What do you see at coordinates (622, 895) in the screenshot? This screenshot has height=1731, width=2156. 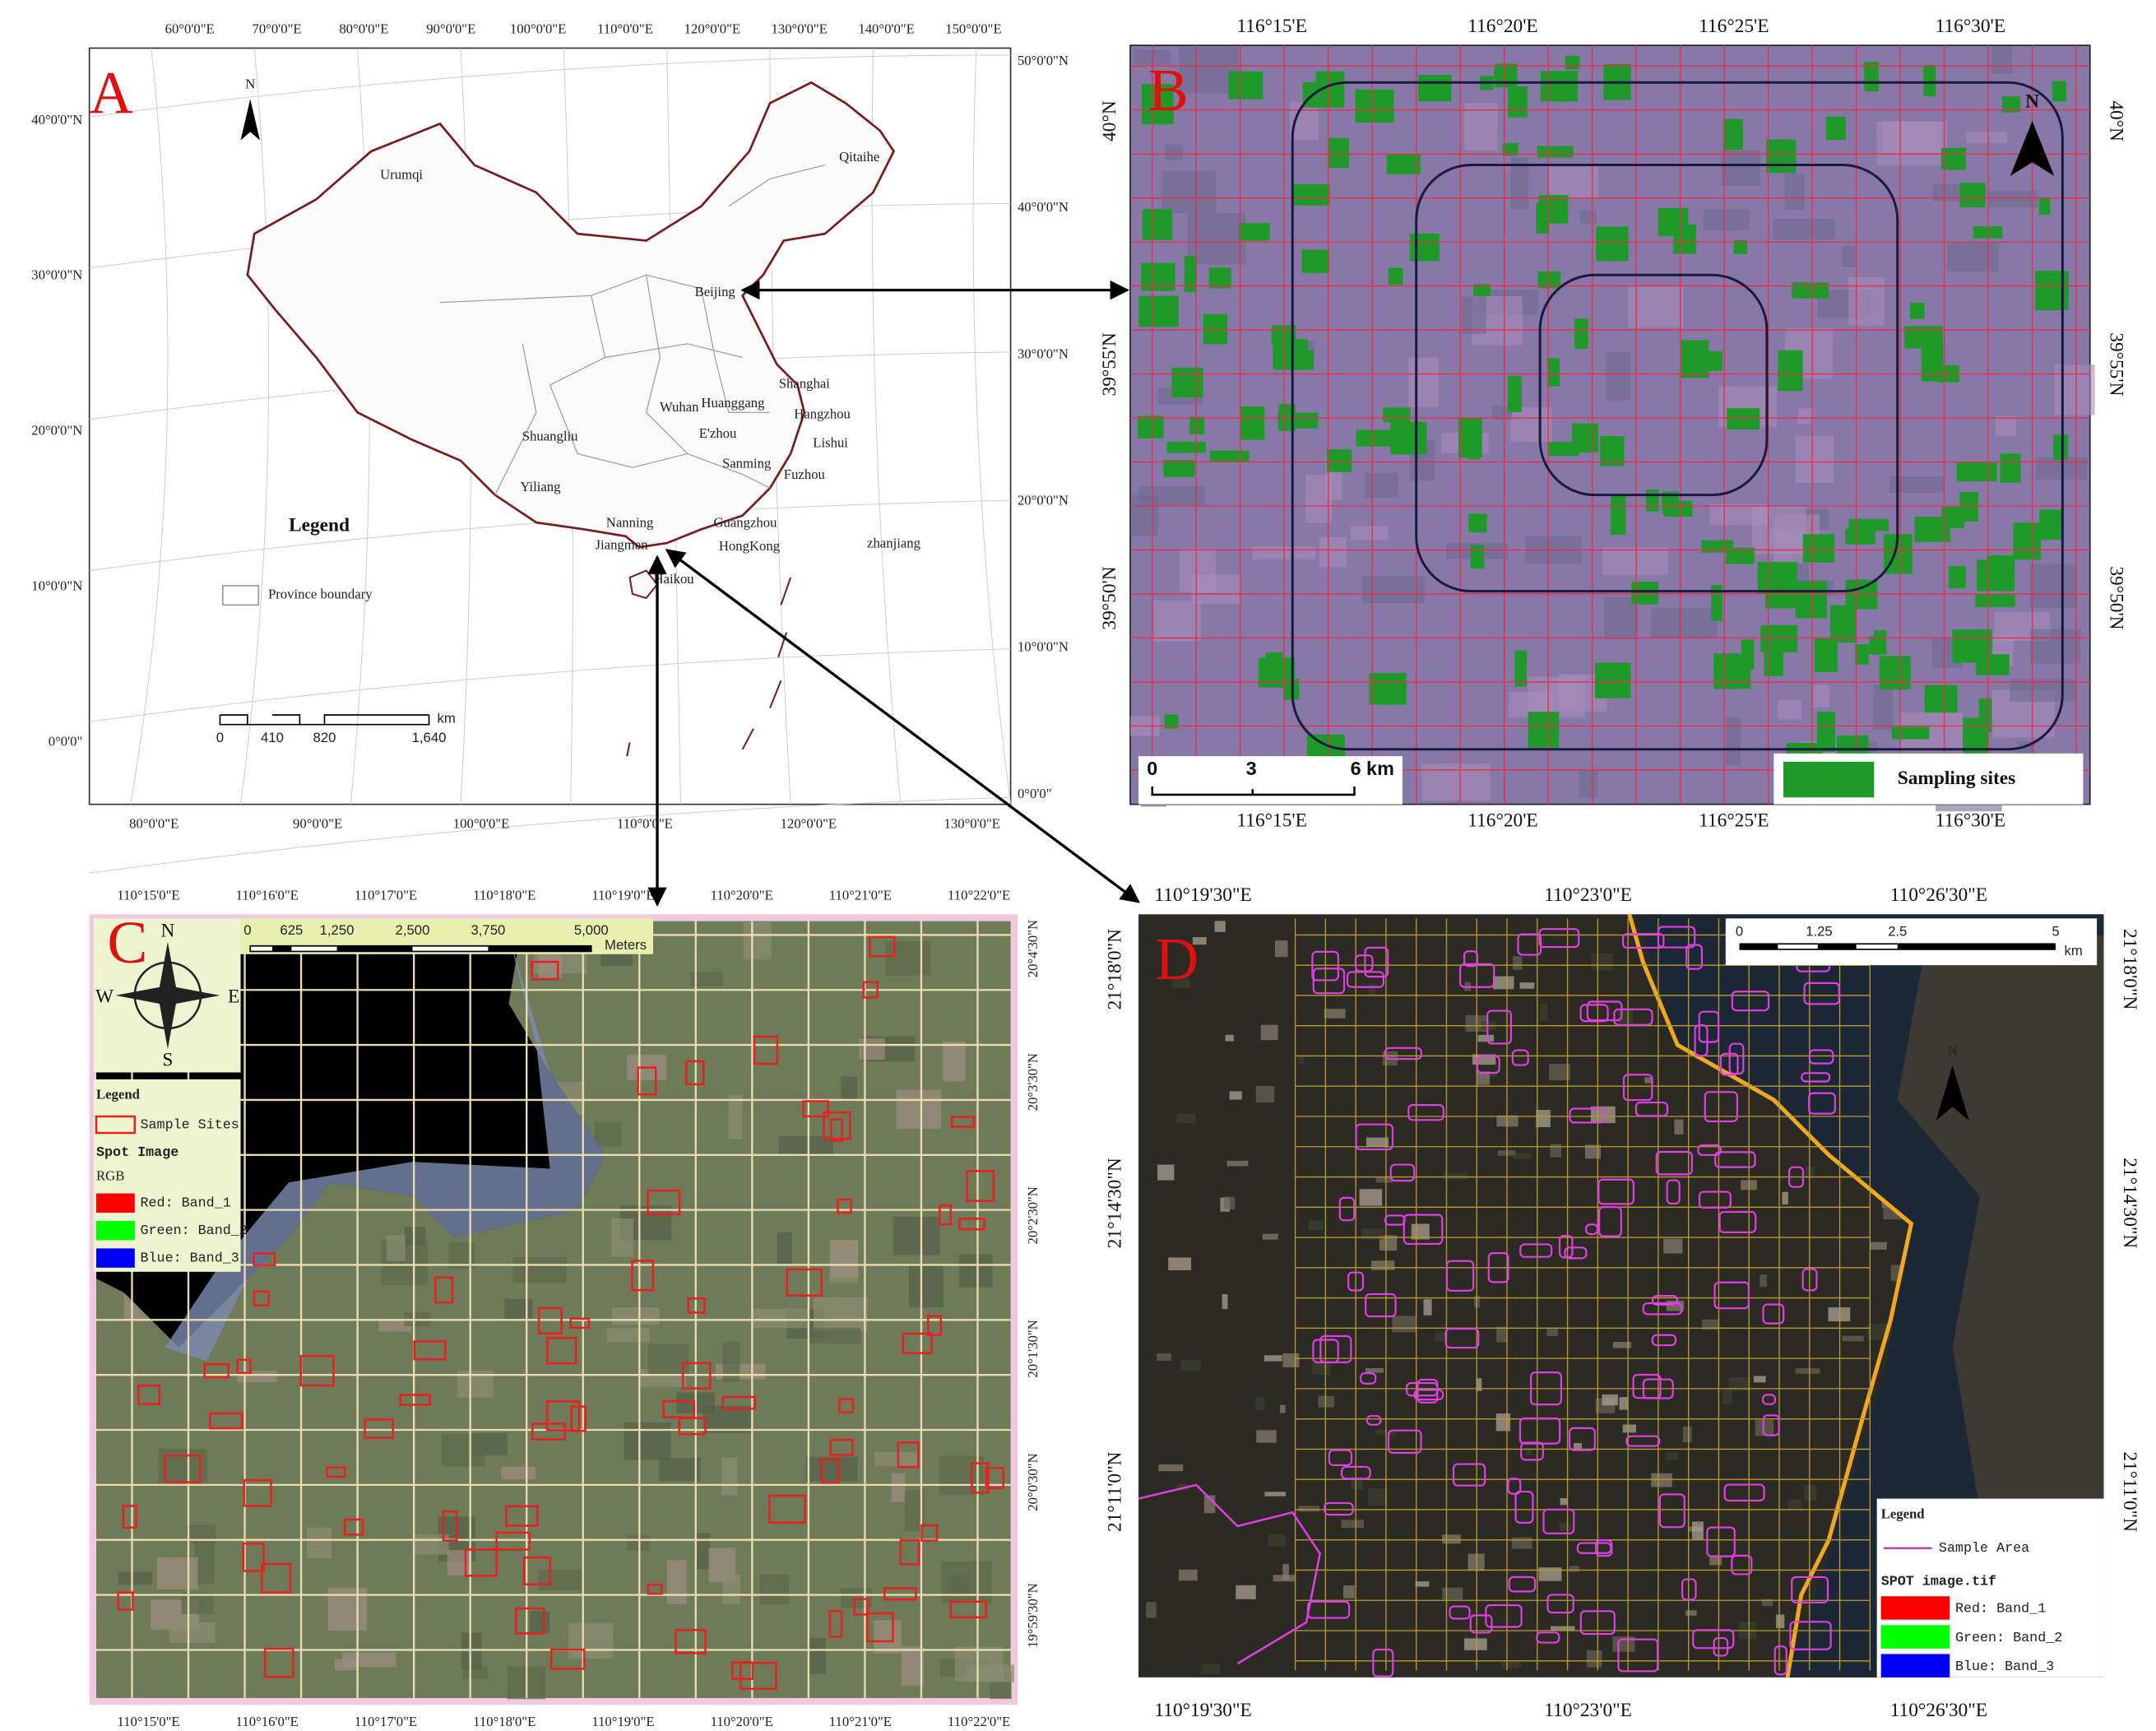 I see `top-tick-label: 110°19'0"E` at bounding box center [622, 895].